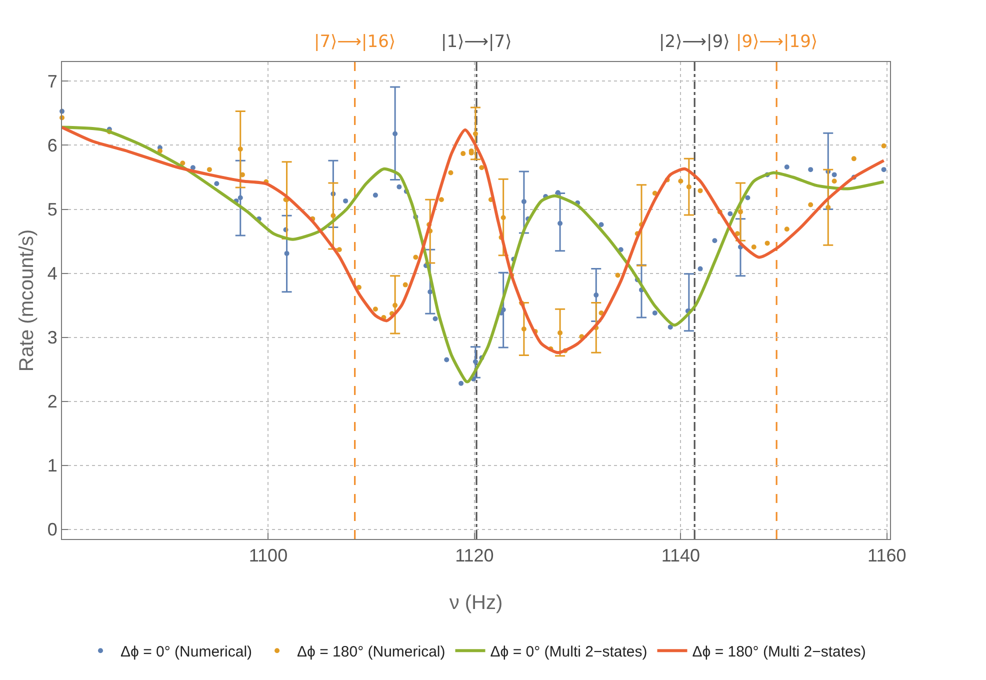 This screenshot has width=986, height=680. I want to click on y-tick-label: 7, so click(52, 82).